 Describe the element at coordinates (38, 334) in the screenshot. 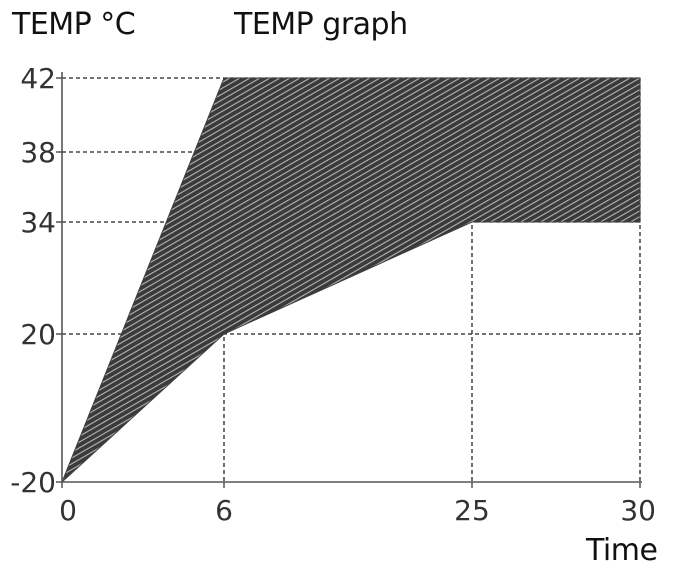

I see `y-tick-label-20: 20` at that location.